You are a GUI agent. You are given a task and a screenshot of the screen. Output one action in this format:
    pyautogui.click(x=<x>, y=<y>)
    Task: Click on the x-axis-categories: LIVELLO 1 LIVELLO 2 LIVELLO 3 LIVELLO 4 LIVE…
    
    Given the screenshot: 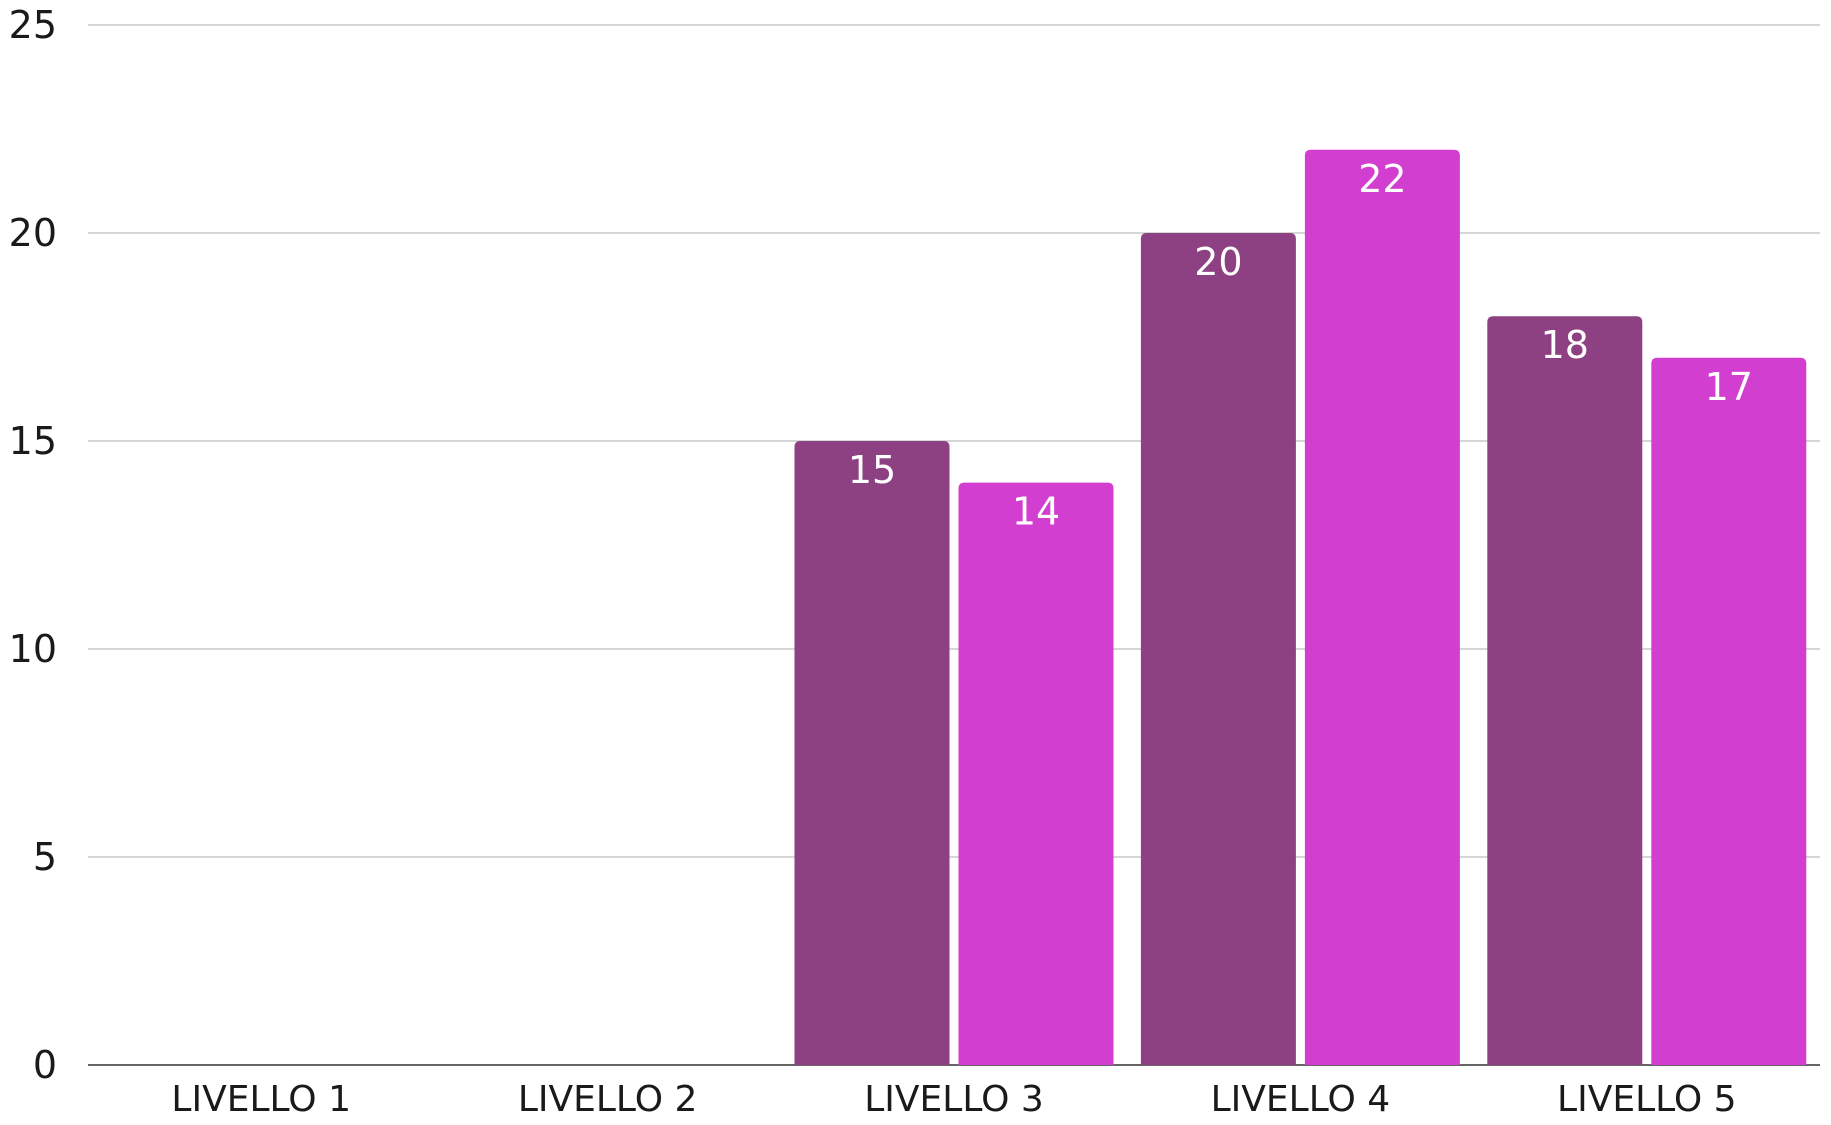 What is the action you would take?
    pyautogui.click(x=953, y=1099)
    